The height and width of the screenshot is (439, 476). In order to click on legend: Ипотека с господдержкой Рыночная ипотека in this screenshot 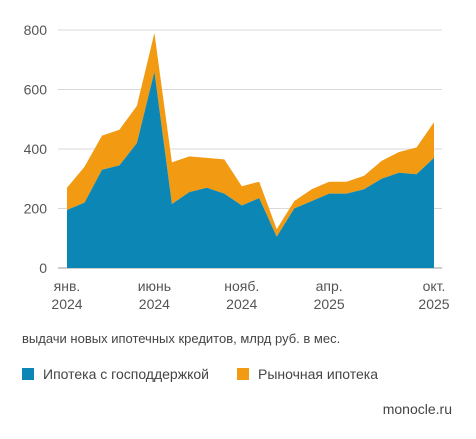, I will do `click(214, 374)`.